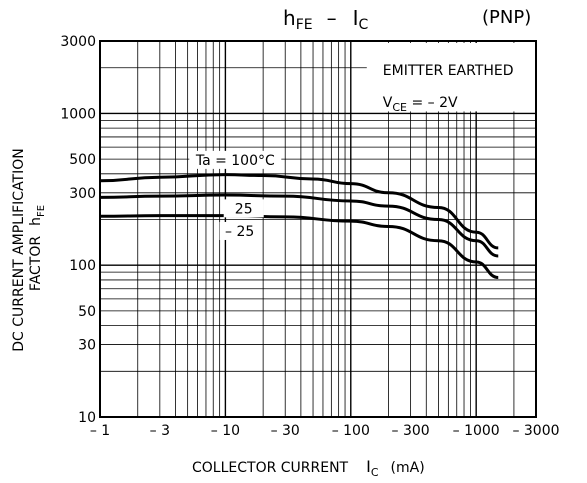  I want to click on y-tick-label: 3000, so click(78, 42).